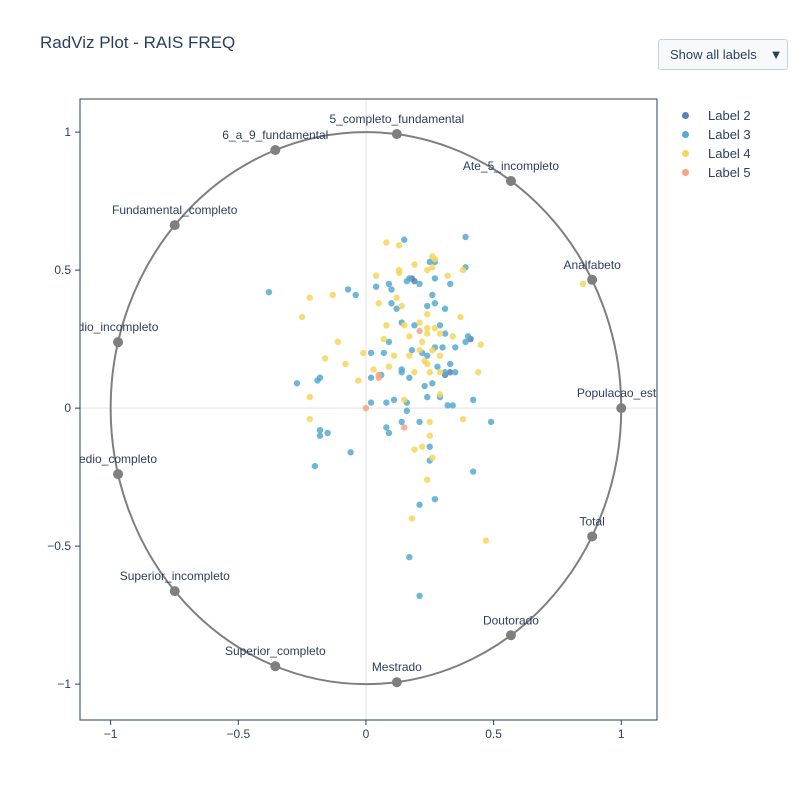 The image size is (800, 800). I want to click on y-tick-label: −0.5, so click(59, 546).